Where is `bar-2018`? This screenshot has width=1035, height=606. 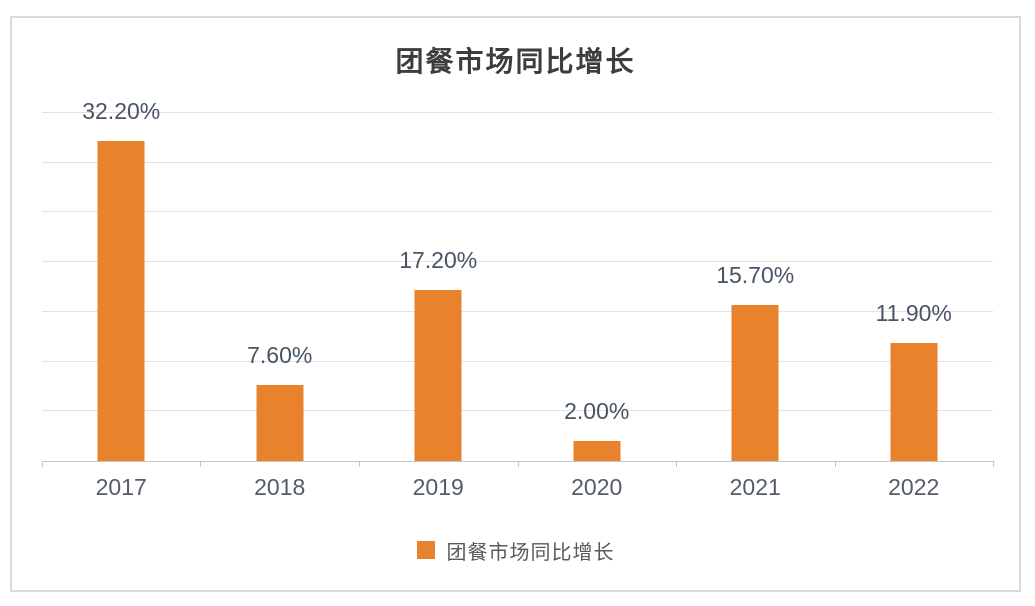
bar-2018 is located at coordinates (280, 423).